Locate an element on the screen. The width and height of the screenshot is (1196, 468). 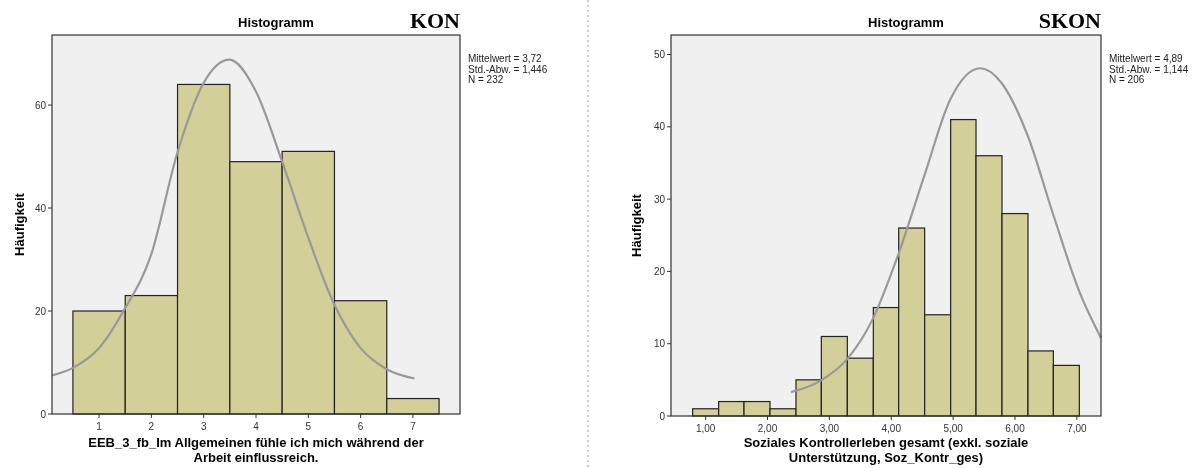
x-tick-label: 1,00 is located at coordinates (705, 428).